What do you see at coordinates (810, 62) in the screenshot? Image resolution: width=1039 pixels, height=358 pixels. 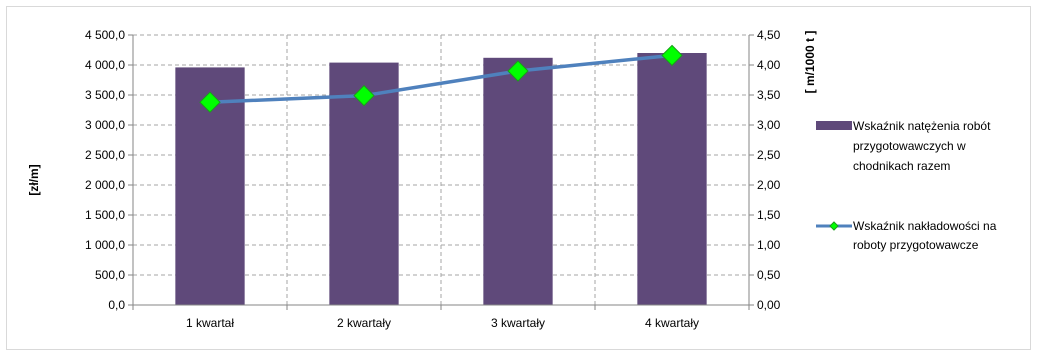 I see `y2-axis-title: [ m/1000 t ]` at bounding box center [810, 62].